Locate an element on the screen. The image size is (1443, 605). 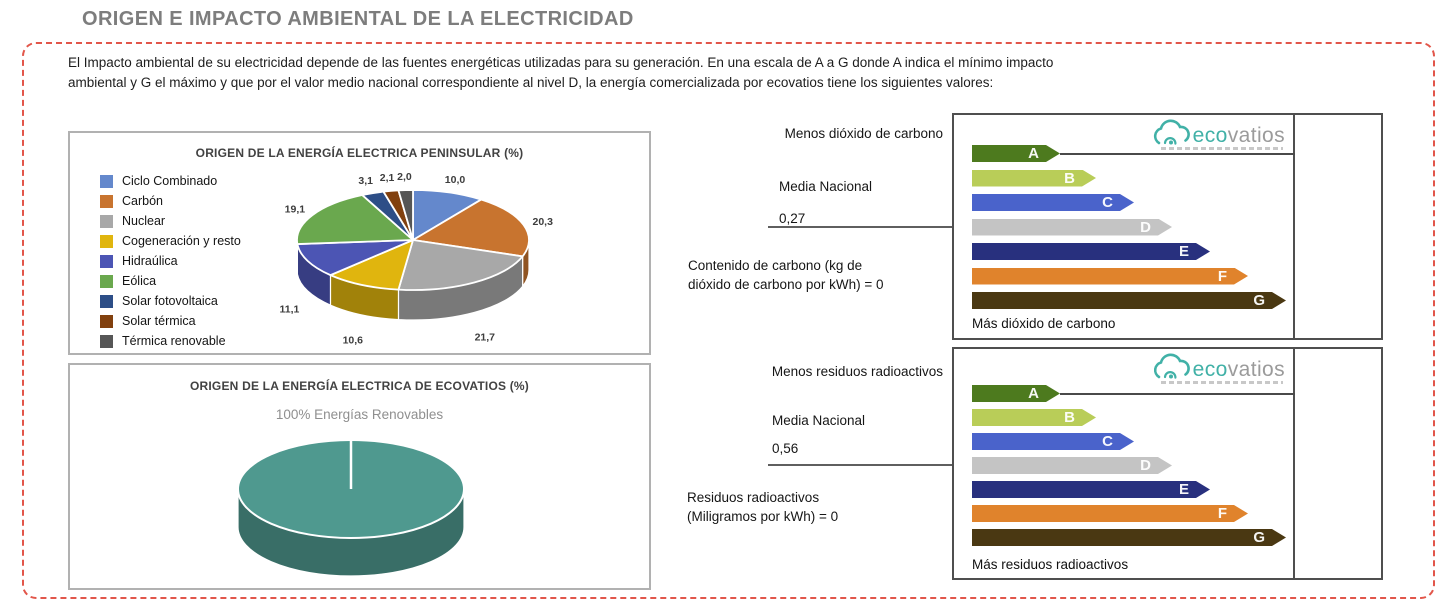
legend-label: Hidraúlica is located at coordinates (150, 261).